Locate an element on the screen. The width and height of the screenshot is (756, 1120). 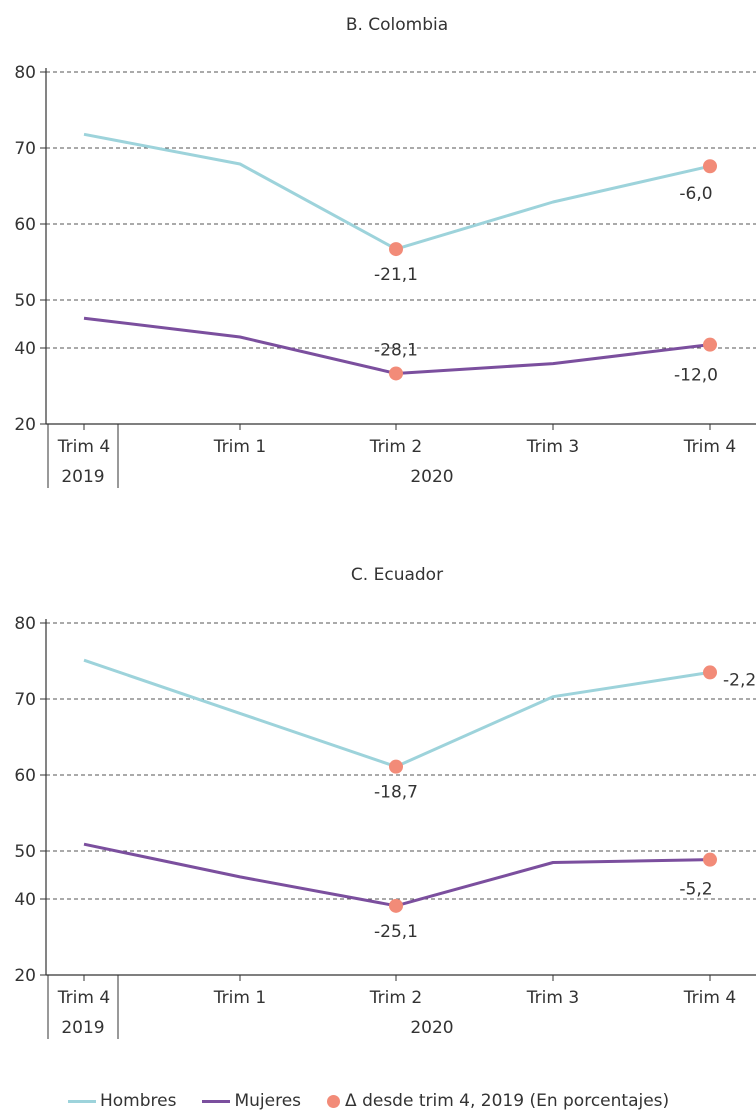
series-line-colombia-hombres is located at coordinates (397, 191).